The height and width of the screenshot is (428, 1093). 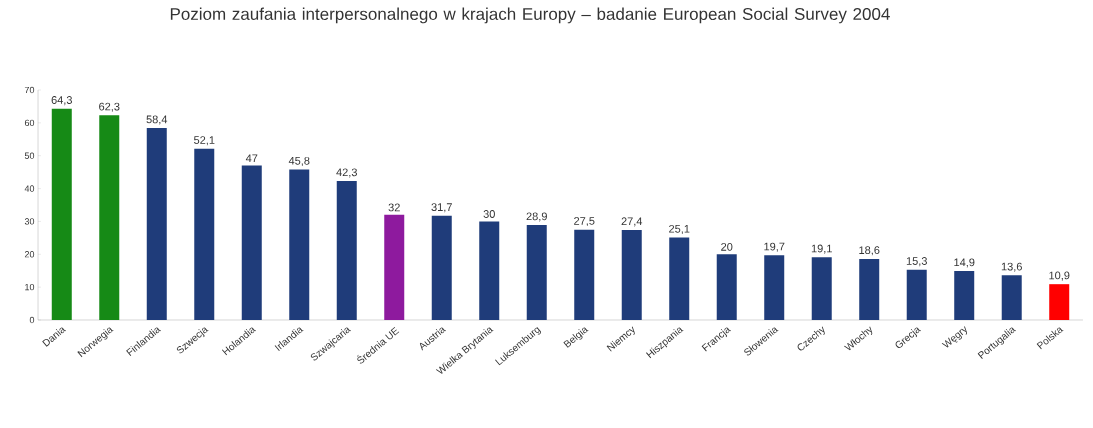 What do you see at coordinates (394, 207) in the screenshot?
I see `data-label: 32` at bounding box center [394, 207].